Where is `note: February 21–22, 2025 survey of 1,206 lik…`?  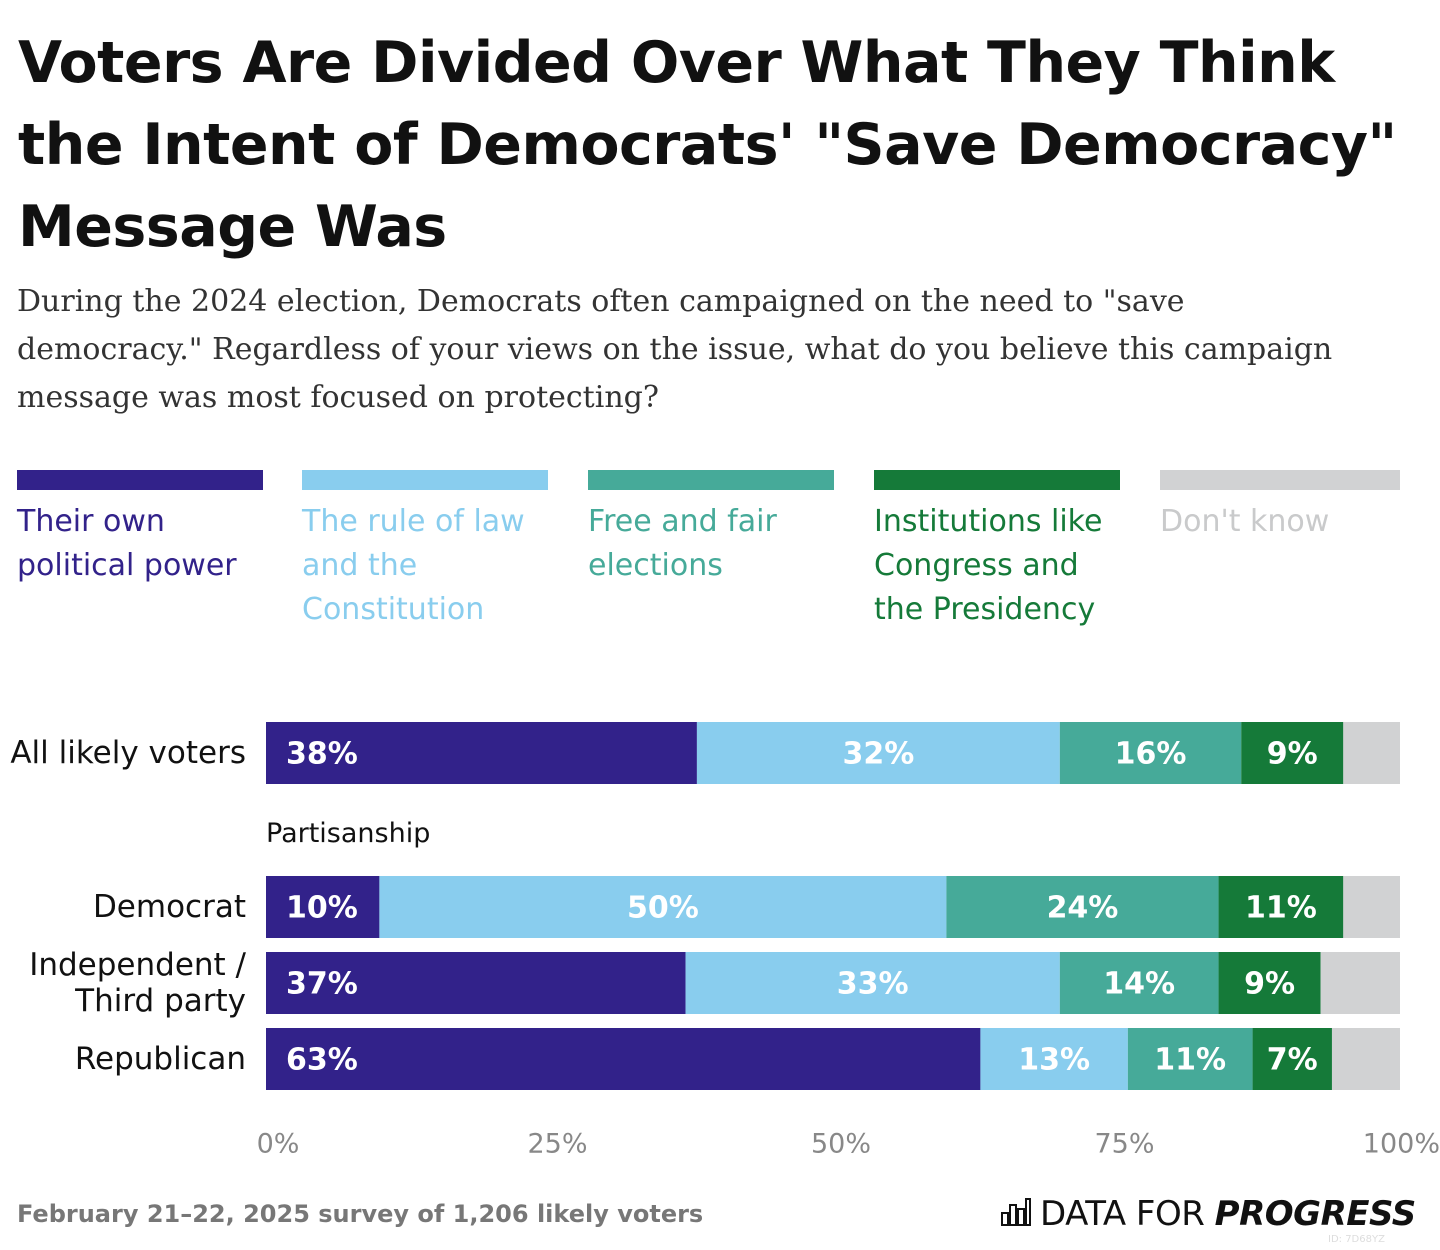
note: February 21–22, 2025 survey of 1,206 lik… is located at coordinates (360, 1214).